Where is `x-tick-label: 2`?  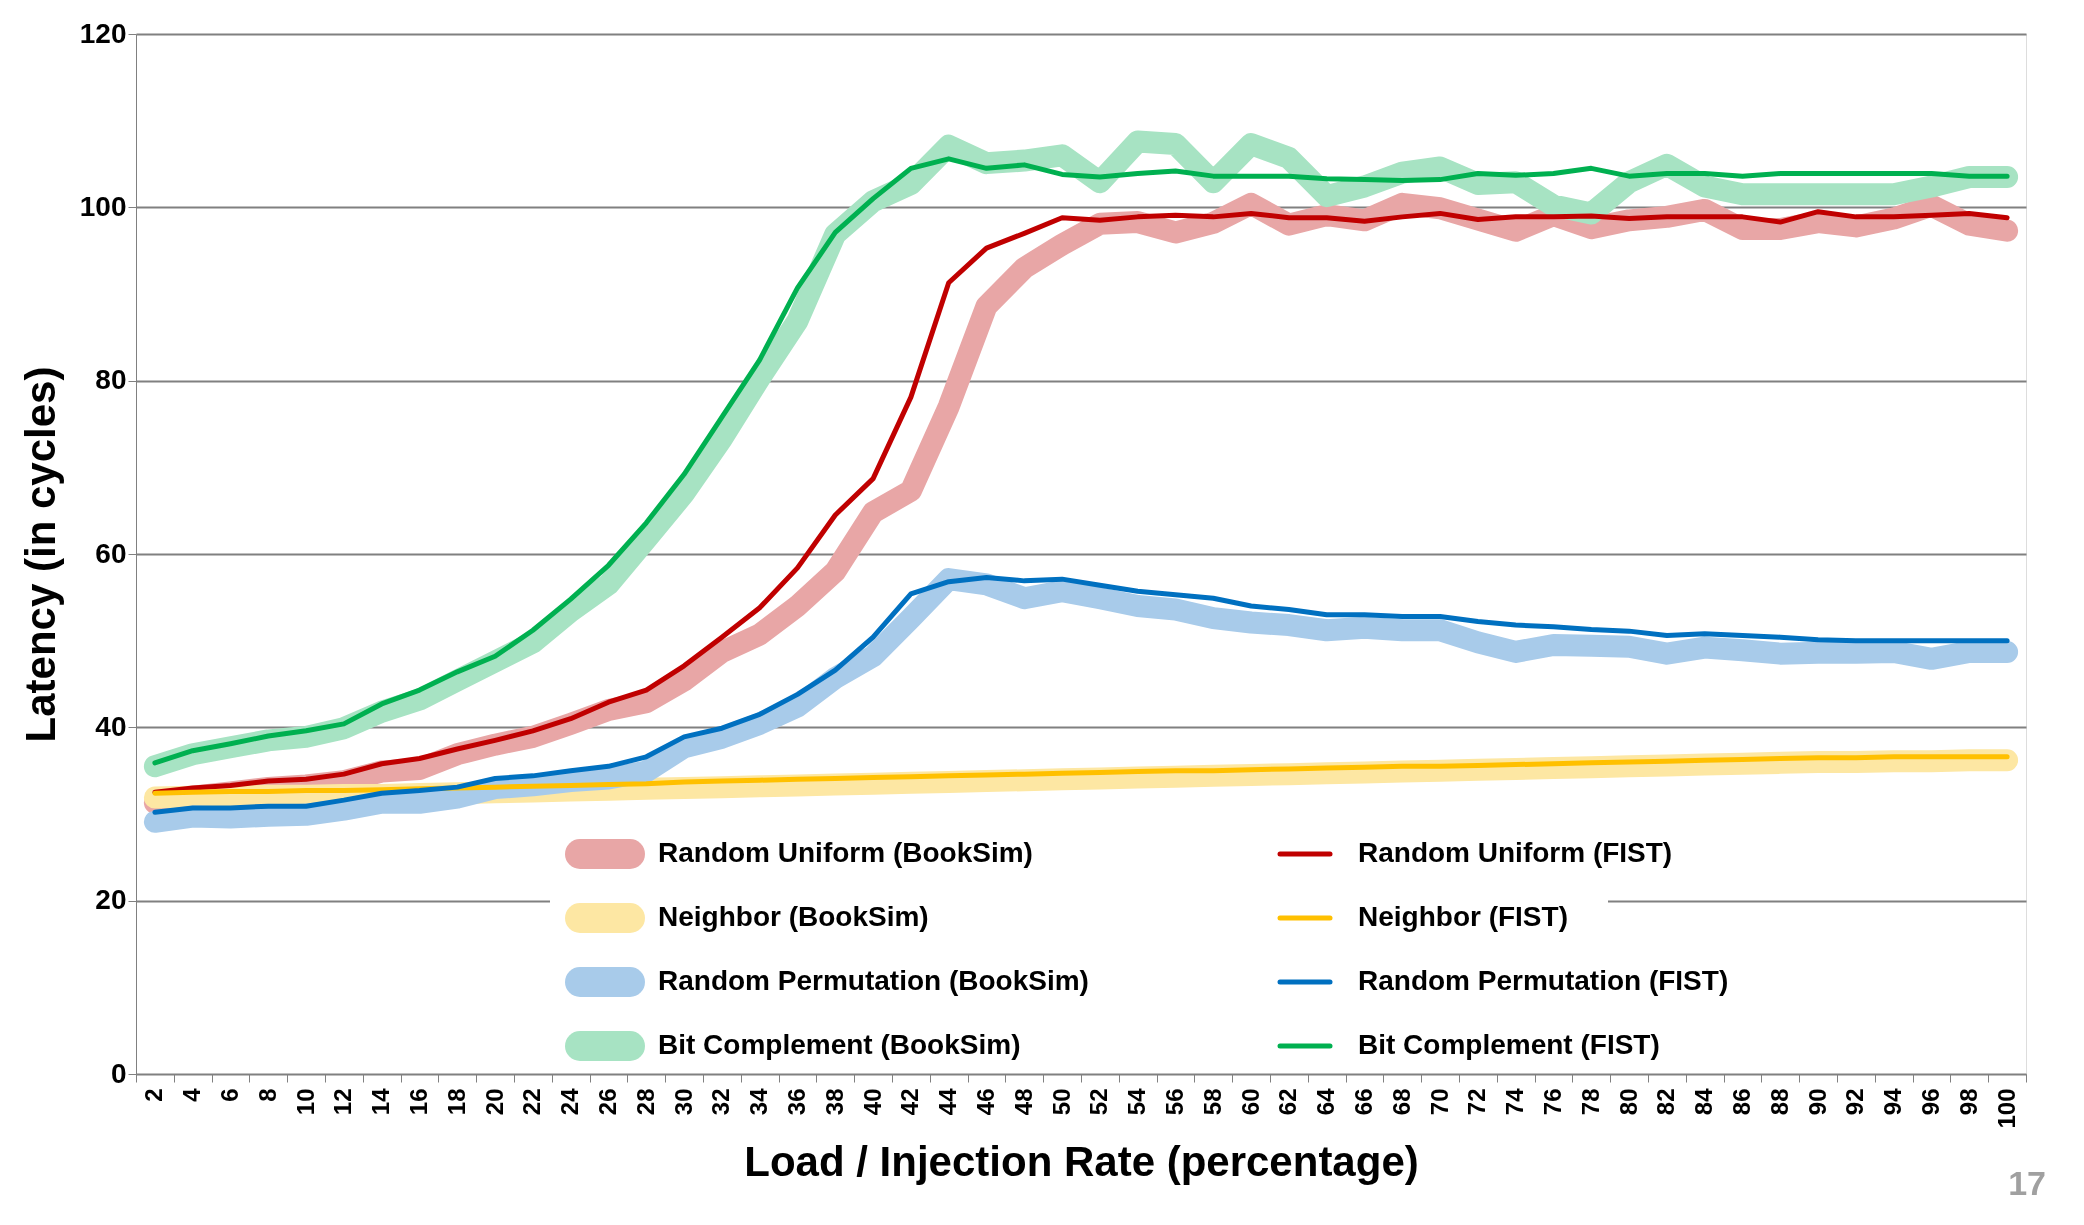
x-tick-label: 2 is located at coordinates (154, 1095).